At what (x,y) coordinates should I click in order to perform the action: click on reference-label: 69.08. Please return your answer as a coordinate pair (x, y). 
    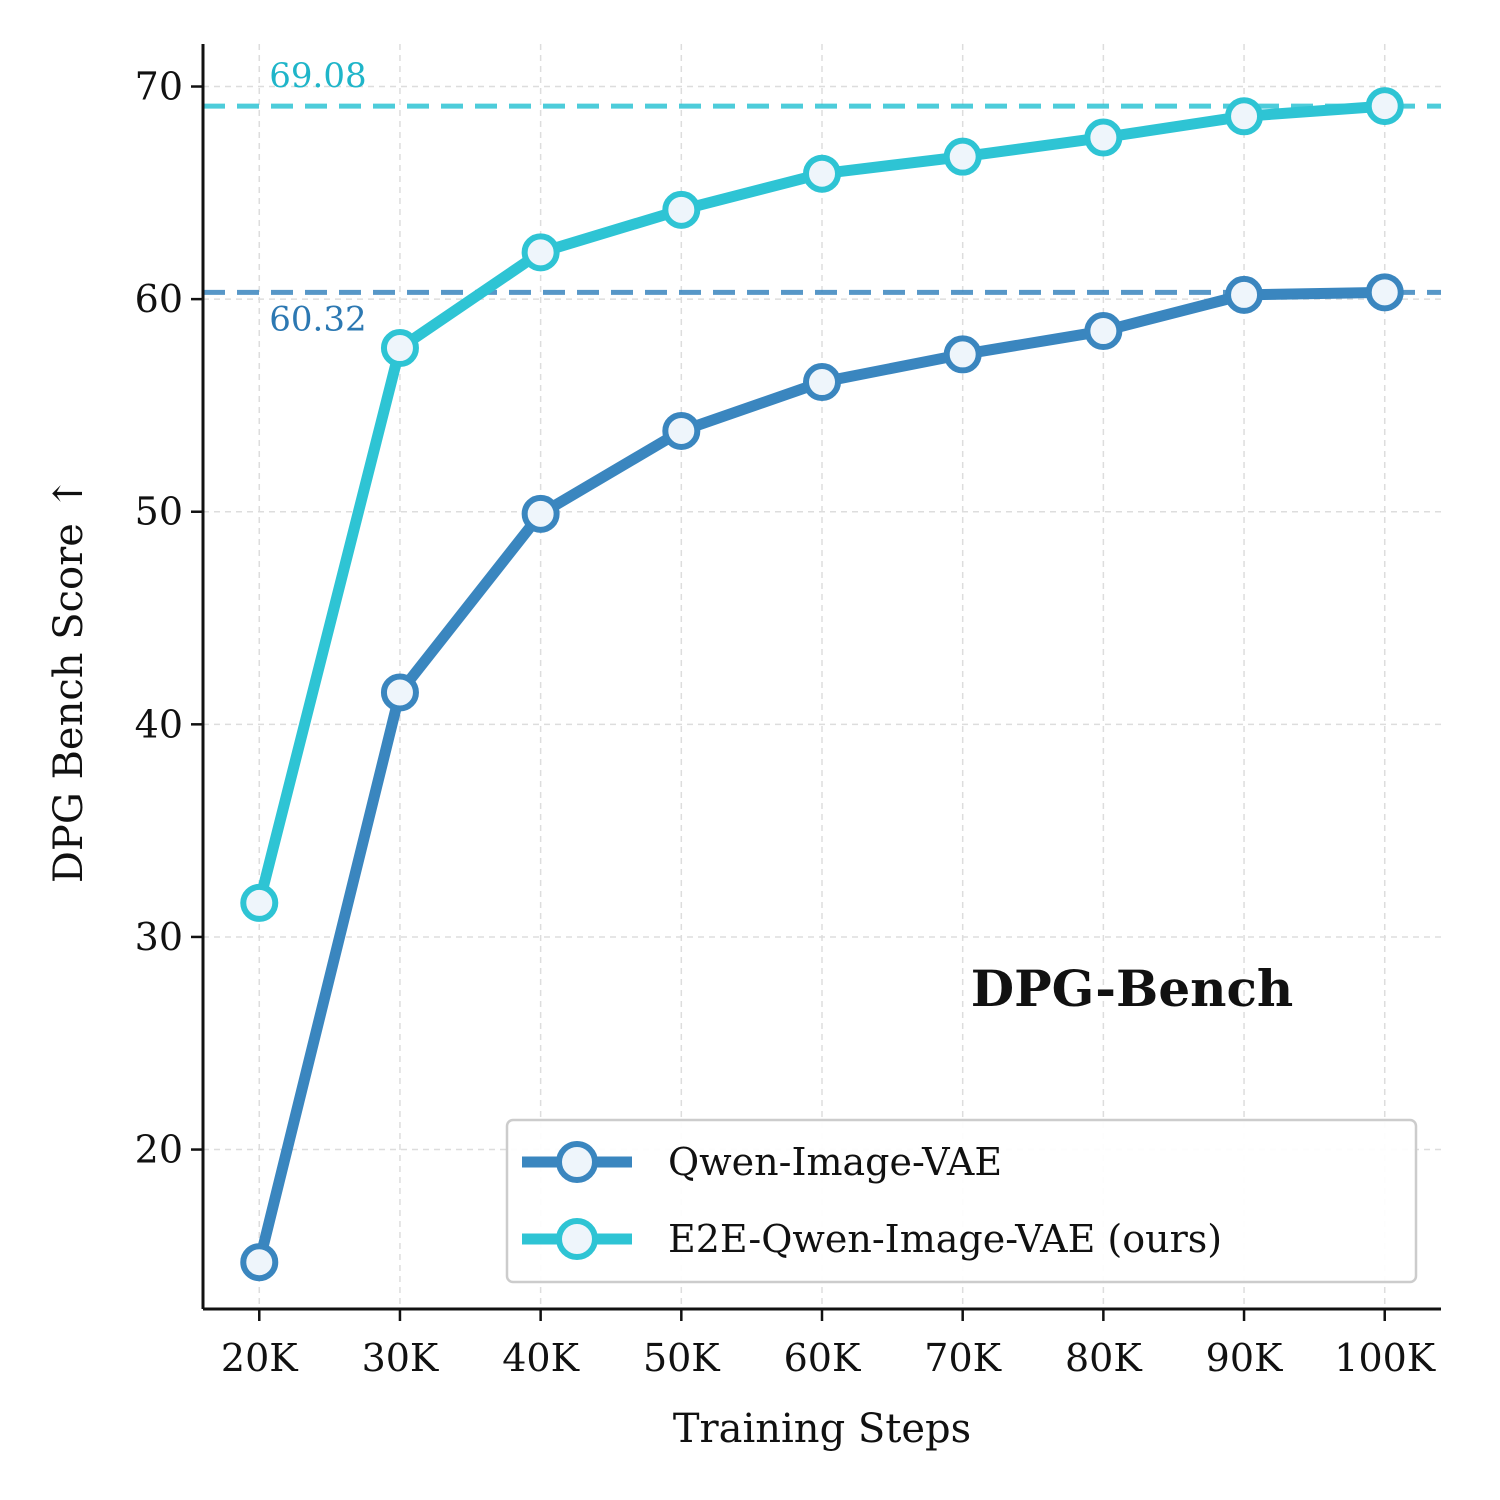
    Looking at the image, I should click on (317, 76).